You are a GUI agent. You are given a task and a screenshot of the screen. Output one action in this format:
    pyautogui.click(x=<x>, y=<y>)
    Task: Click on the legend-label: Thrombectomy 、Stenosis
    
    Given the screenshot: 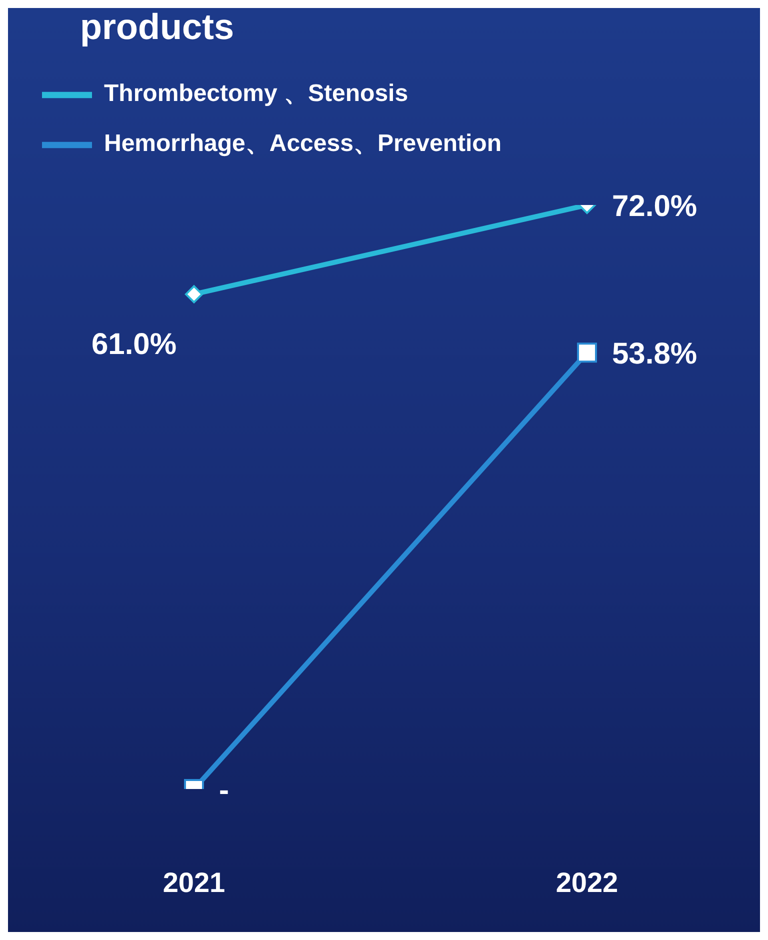 What is the action you would take?
    pyautogui.click(x=256, y=94)
    